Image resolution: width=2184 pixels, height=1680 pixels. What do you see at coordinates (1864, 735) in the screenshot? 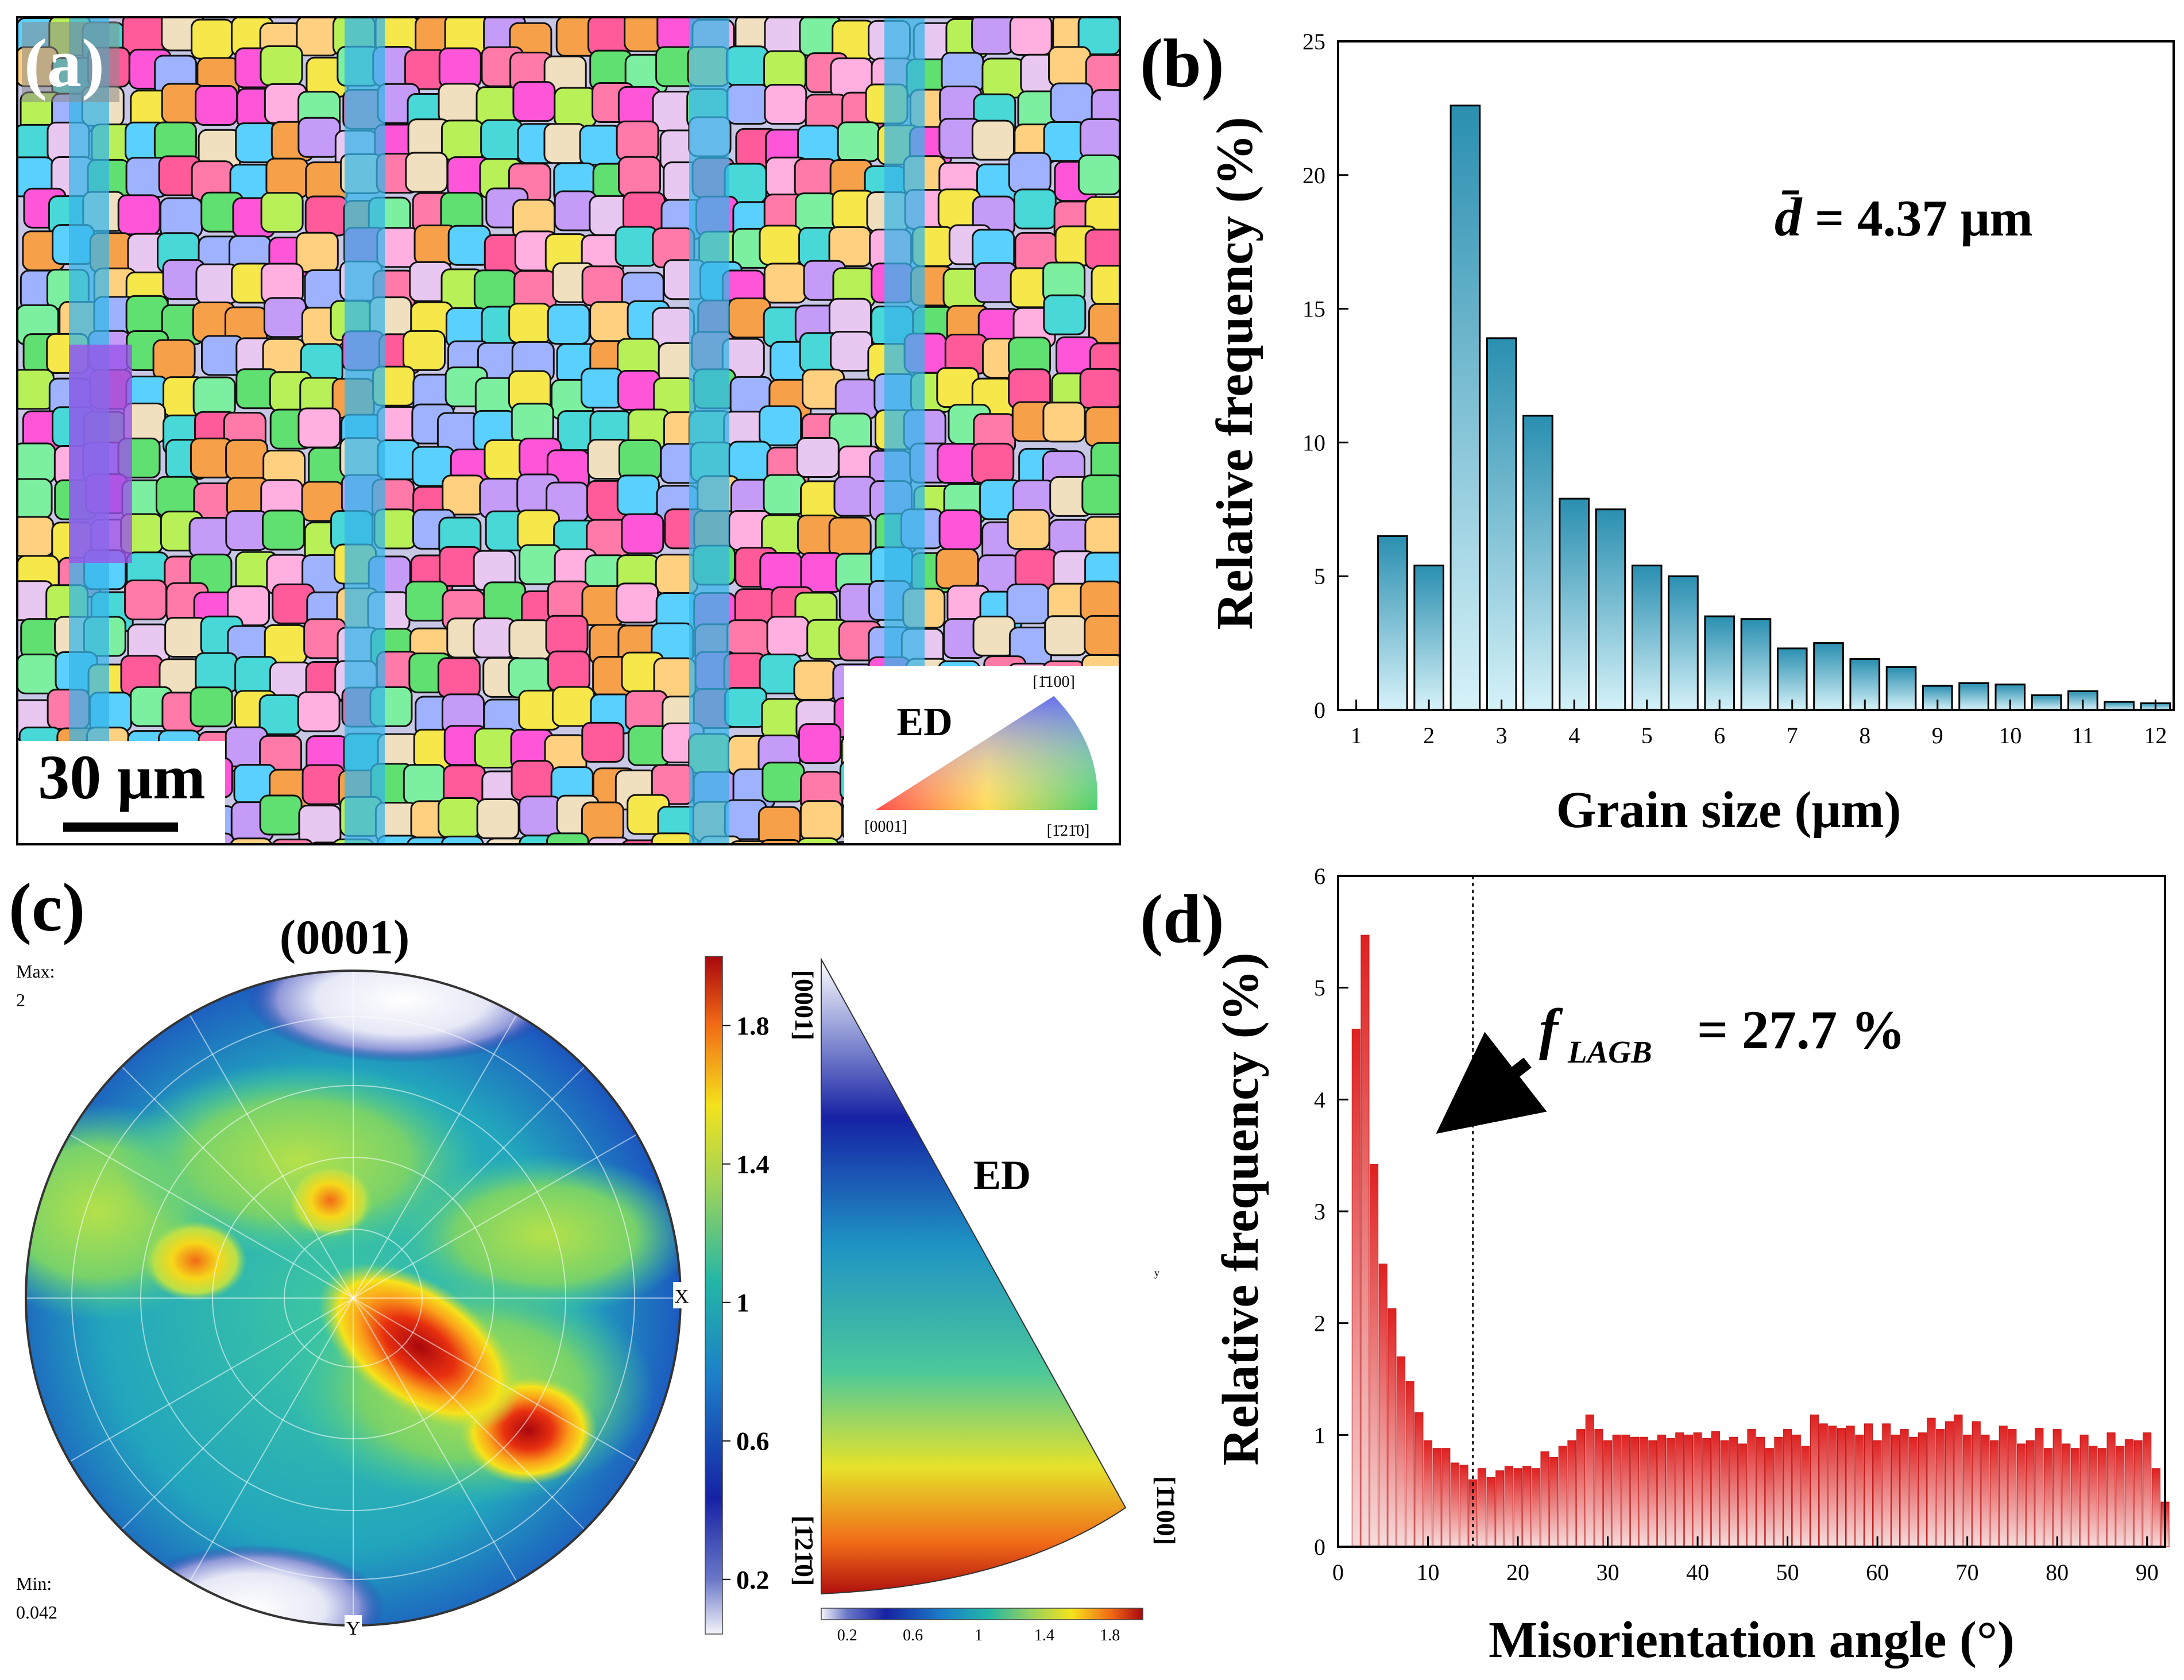
I see `x-tick-label: 8` at bounding box center [1864, 735].